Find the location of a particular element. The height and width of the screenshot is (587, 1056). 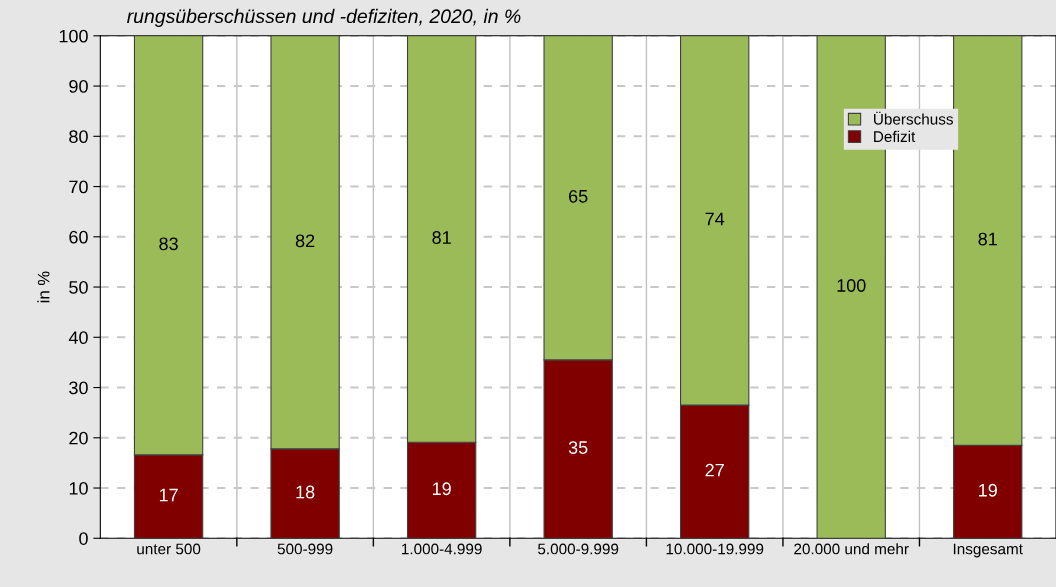

data-label: 82 is located at coordinates (305, 241).